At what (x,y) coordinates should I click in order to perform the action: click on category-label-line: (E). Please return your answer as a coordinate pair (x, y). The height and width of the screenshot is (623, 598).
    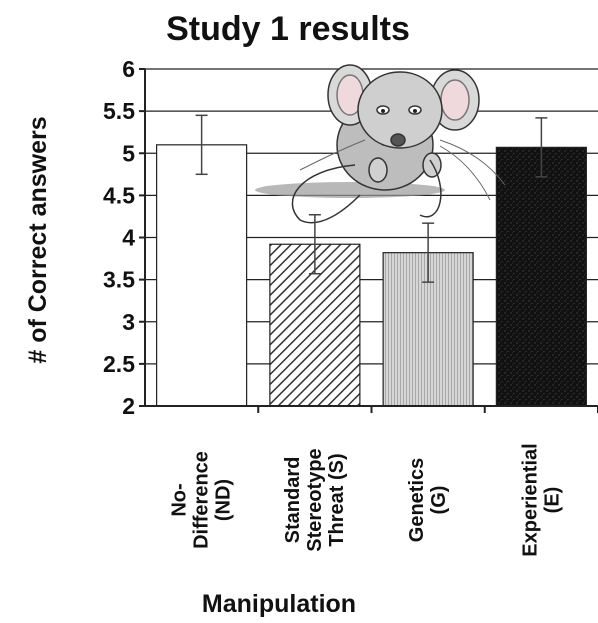
    Looking at the image, I should click on (552, 500).